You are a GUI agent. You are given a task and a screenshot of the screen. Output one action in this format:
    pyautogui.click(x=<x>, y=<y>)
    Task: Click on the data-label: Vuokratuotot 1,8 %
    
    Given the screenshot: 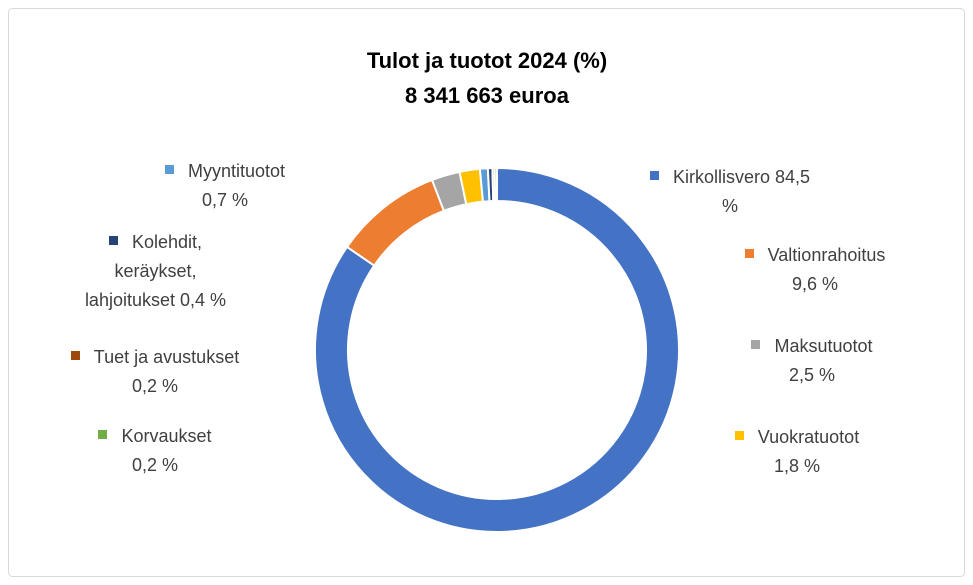 What is the action you would take?
    pyautogui.click(x=797, y=452)
    